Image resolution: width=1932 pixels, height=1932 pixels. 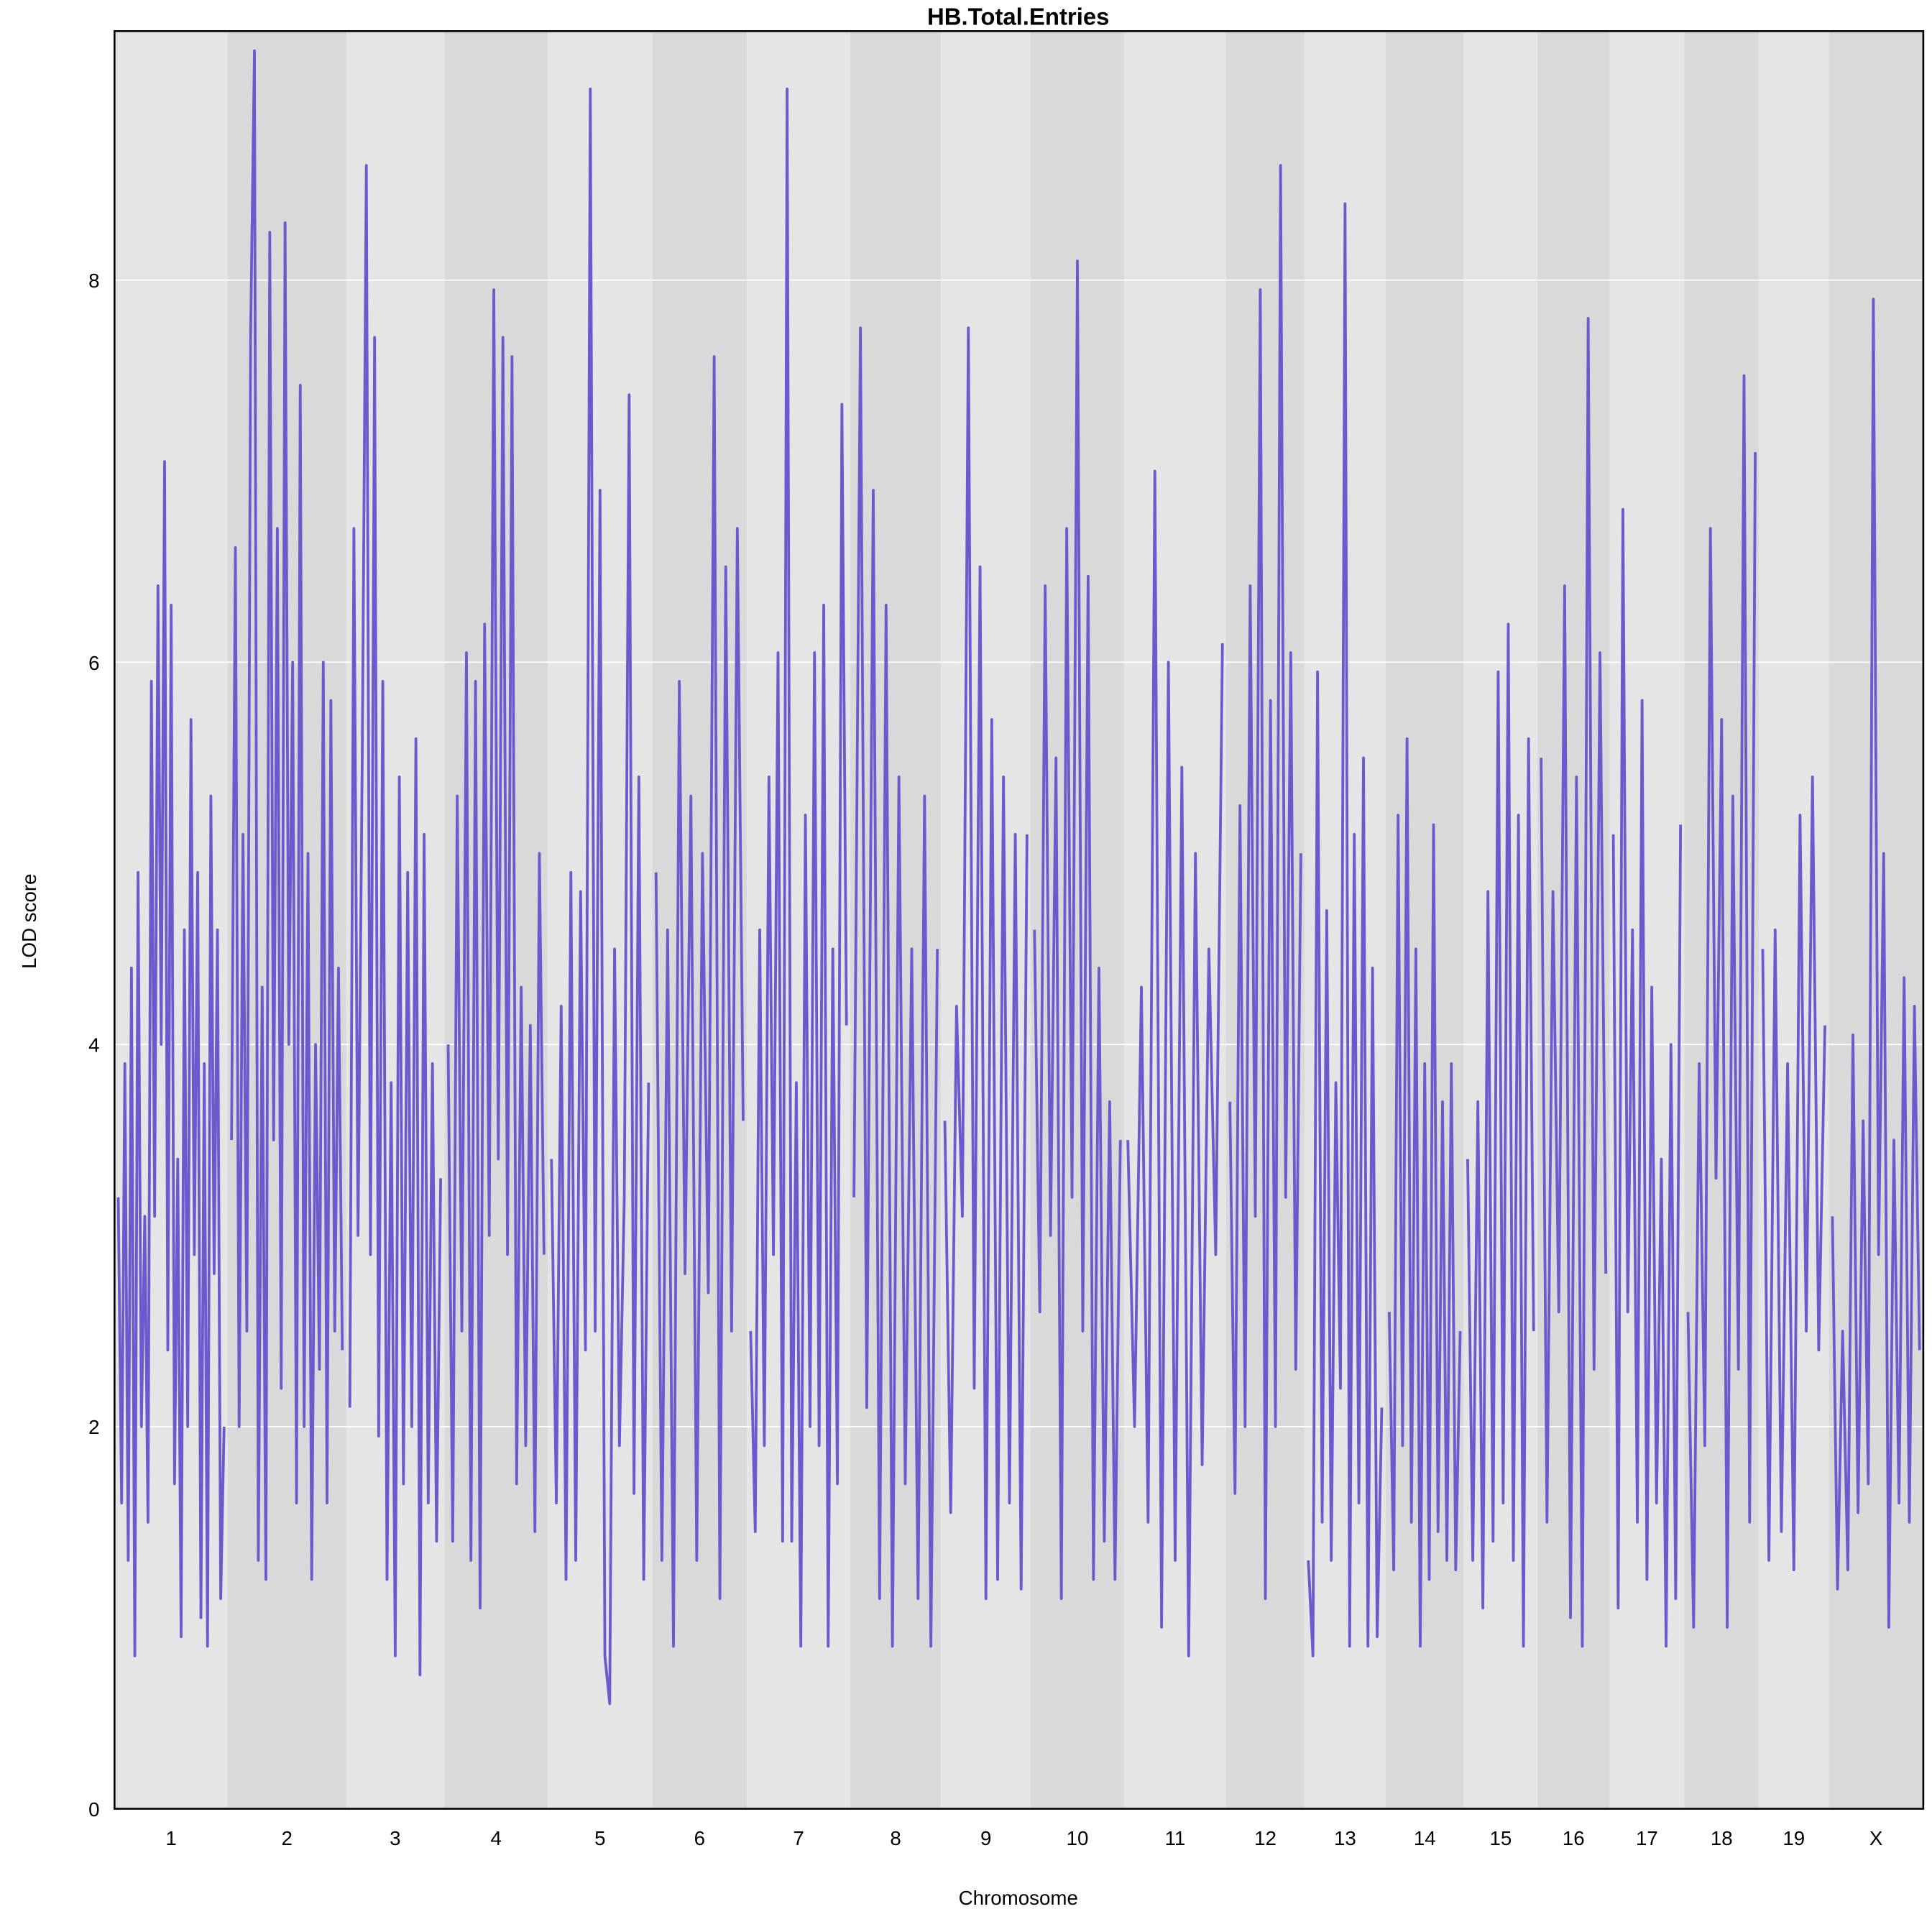 I want to click on chart-title: HB.Total.Entries, so click(x=1018, y=17).